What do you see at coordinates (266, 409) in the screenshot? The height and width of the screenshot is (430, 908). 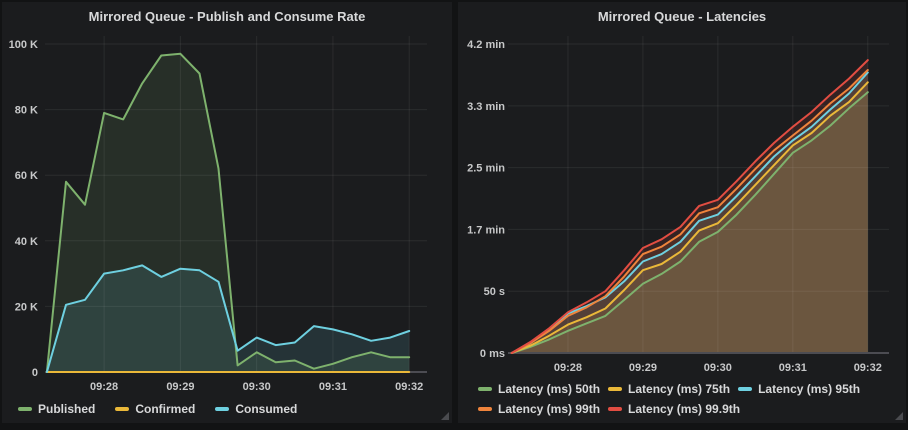 I see `legend-item-label: Consumed` at bounding box center [266, 409].